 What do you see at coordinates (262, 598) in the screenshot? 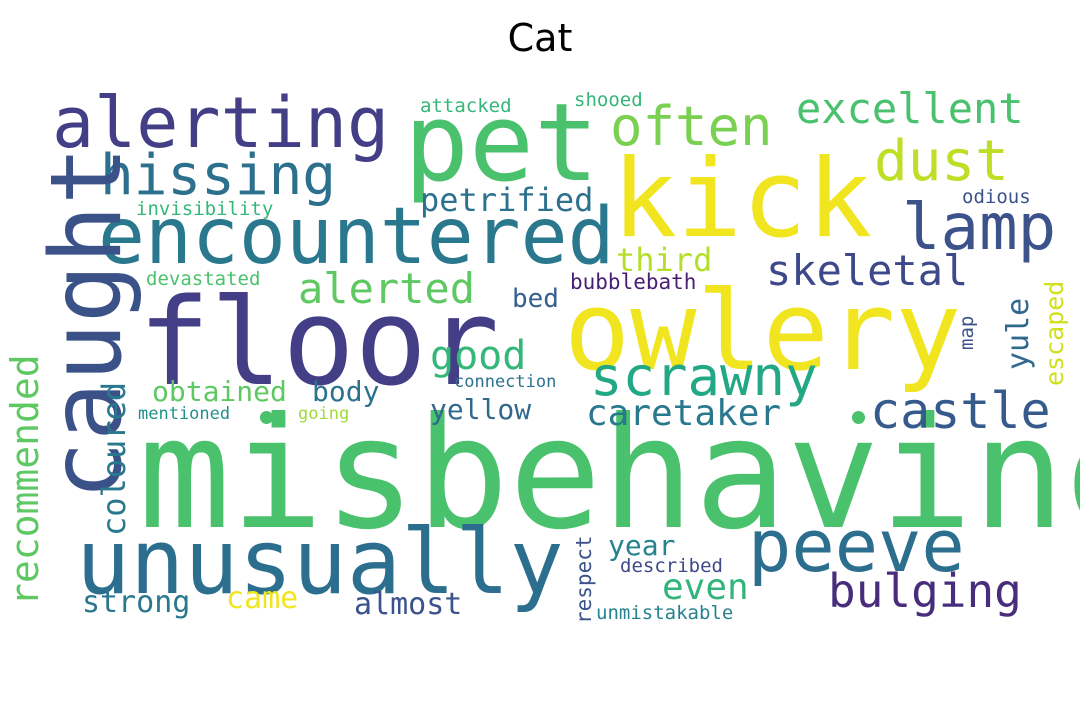
I see `word: came` at bounding box center [262, 598].